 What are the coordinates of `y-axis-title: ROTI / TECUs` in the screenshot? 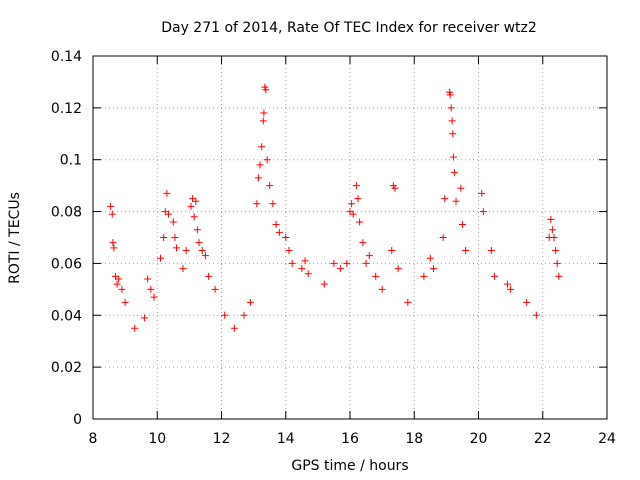 It's located at (15, 238).